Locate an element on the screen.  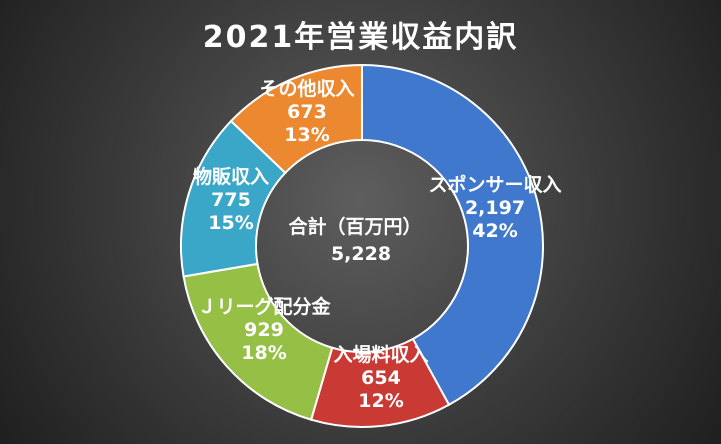
slice-percent: 15% is located at coordinates (230, 223).